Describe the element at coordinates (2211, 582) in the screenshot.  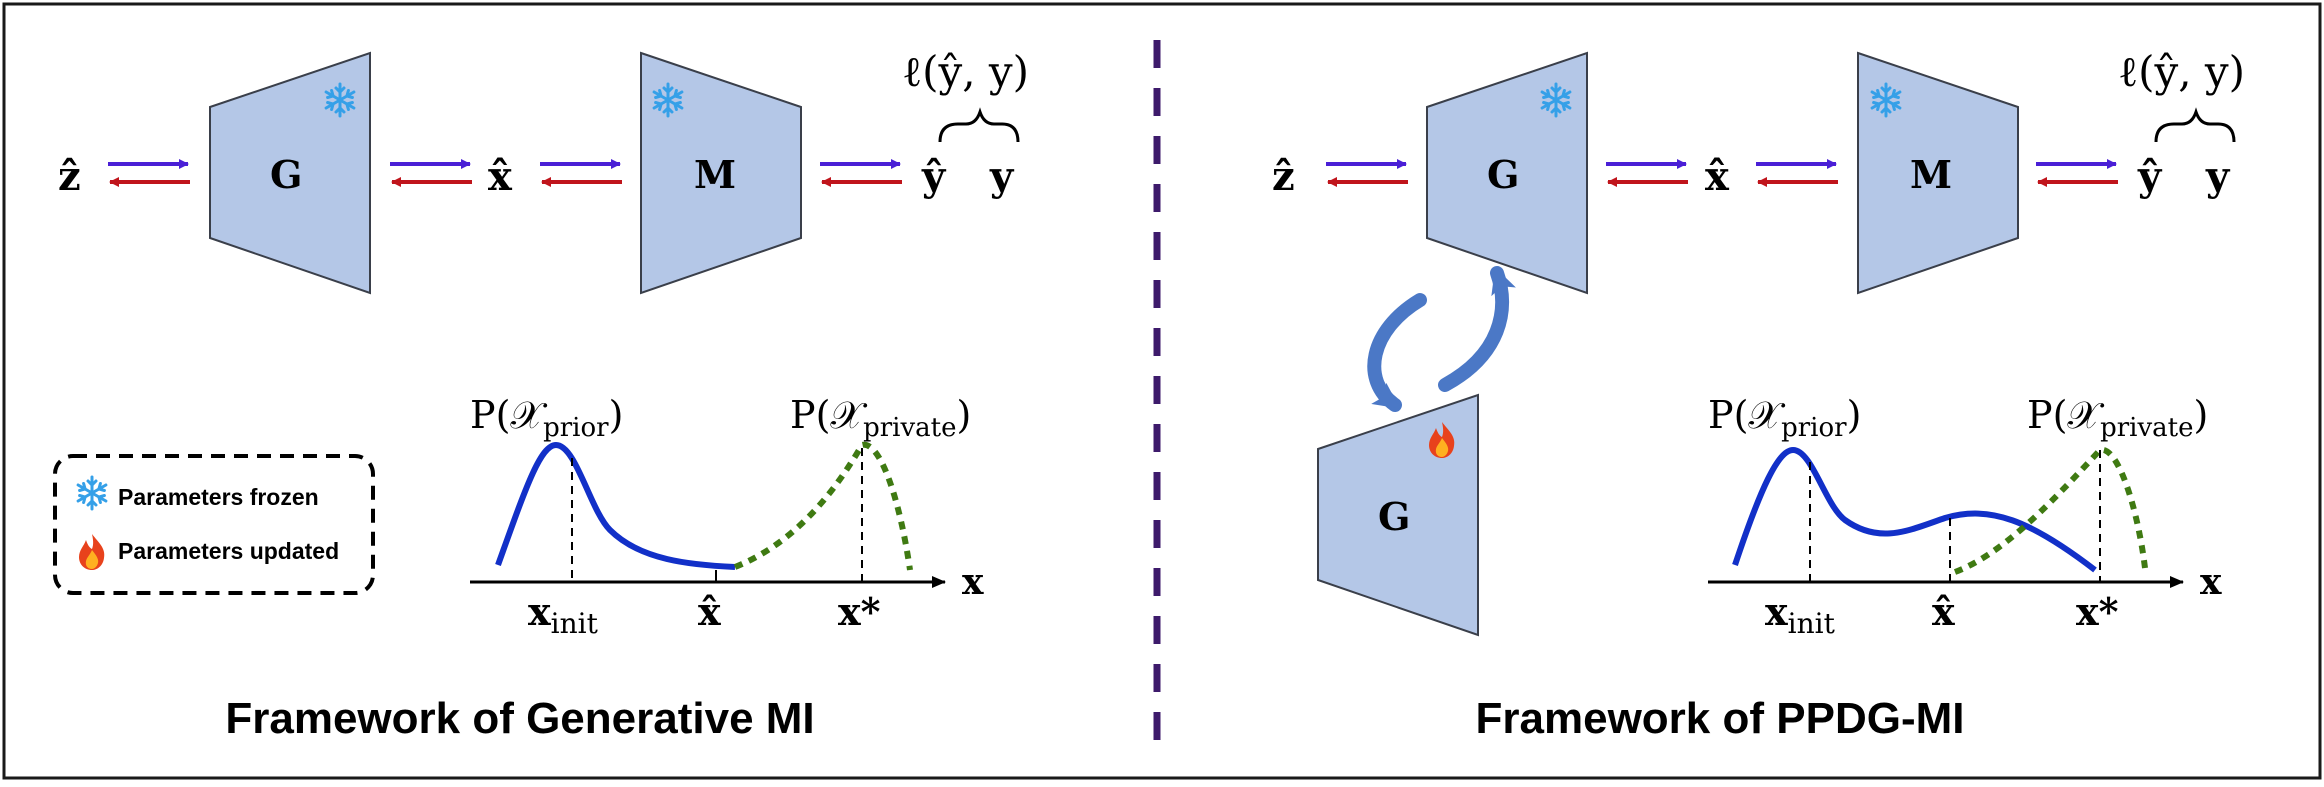
I see `right-axis-label: x` at that location.